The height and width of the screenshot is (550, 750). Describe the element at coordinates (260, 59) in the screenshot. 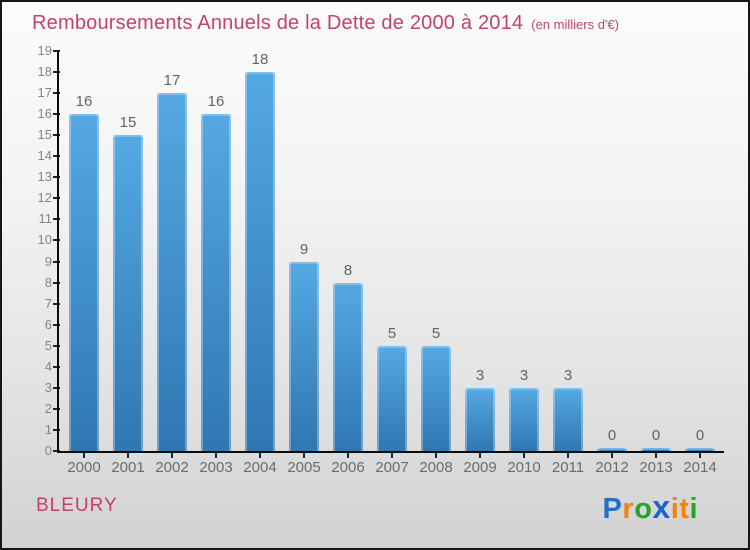

I see `bar-value-label: 18` at that location.